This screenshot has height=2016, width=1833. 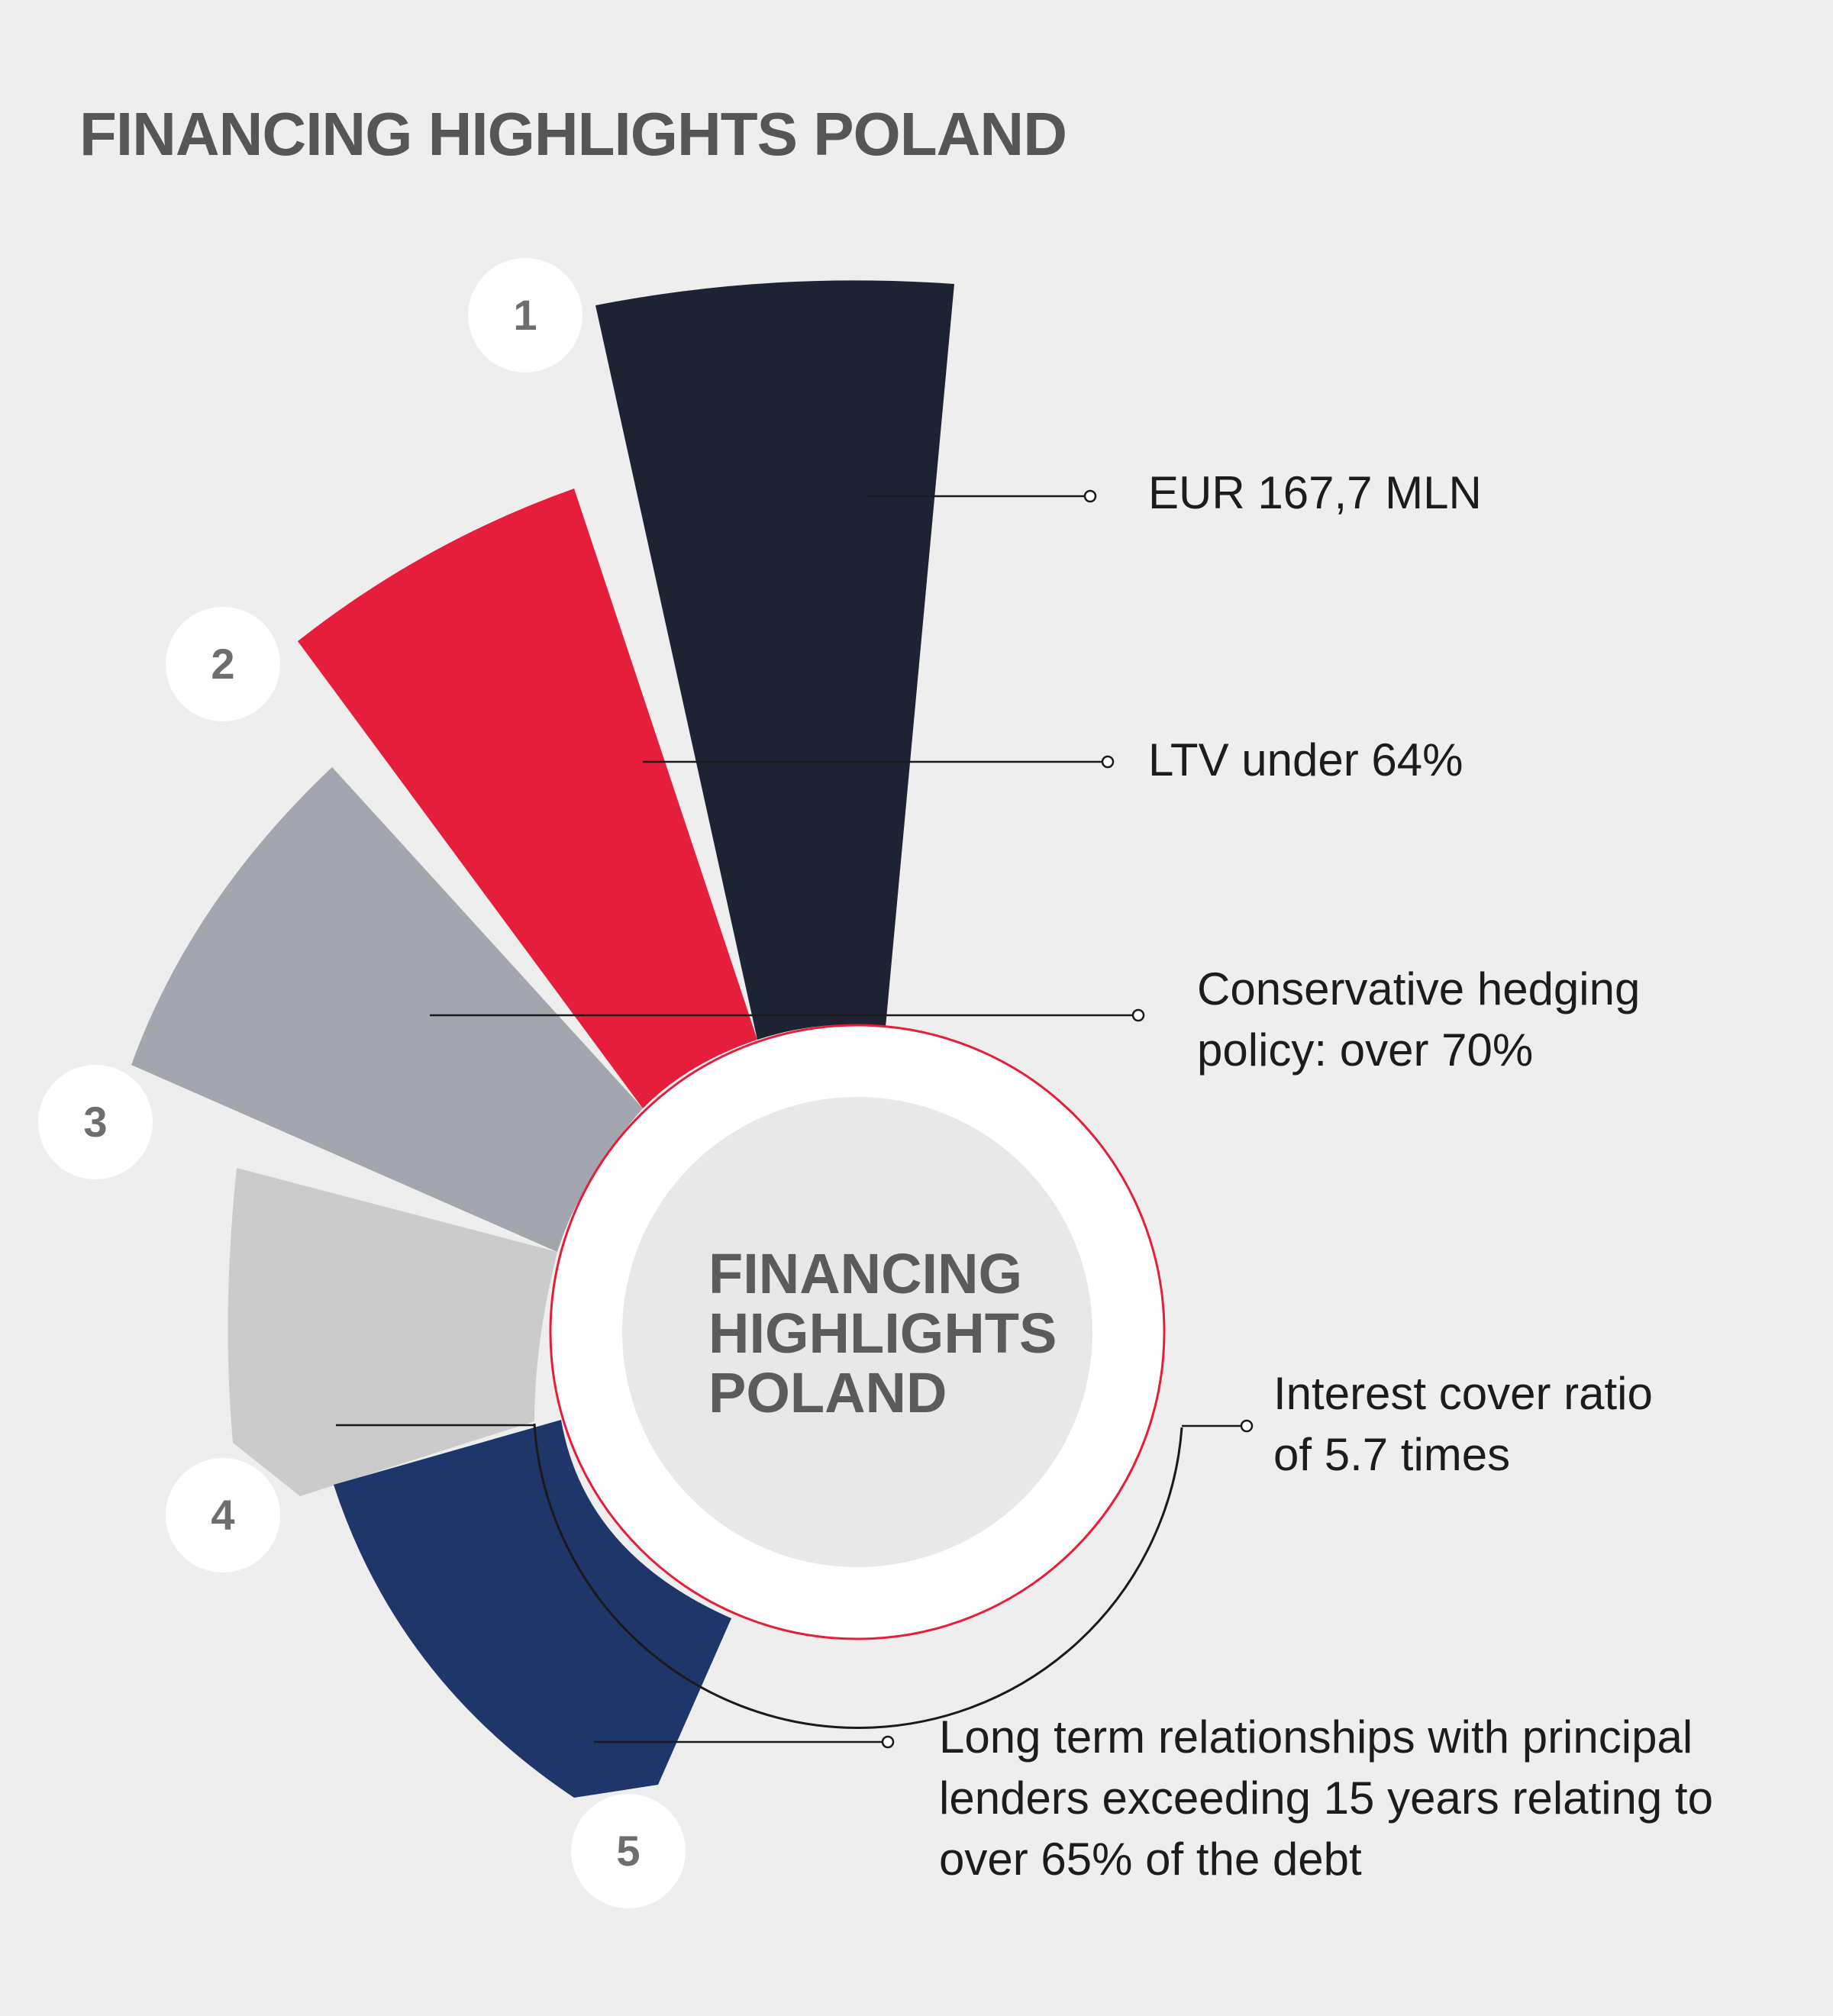 I want to click on highlight-3-line-2: policy: over 70%, so click(x=1365, y=1050).